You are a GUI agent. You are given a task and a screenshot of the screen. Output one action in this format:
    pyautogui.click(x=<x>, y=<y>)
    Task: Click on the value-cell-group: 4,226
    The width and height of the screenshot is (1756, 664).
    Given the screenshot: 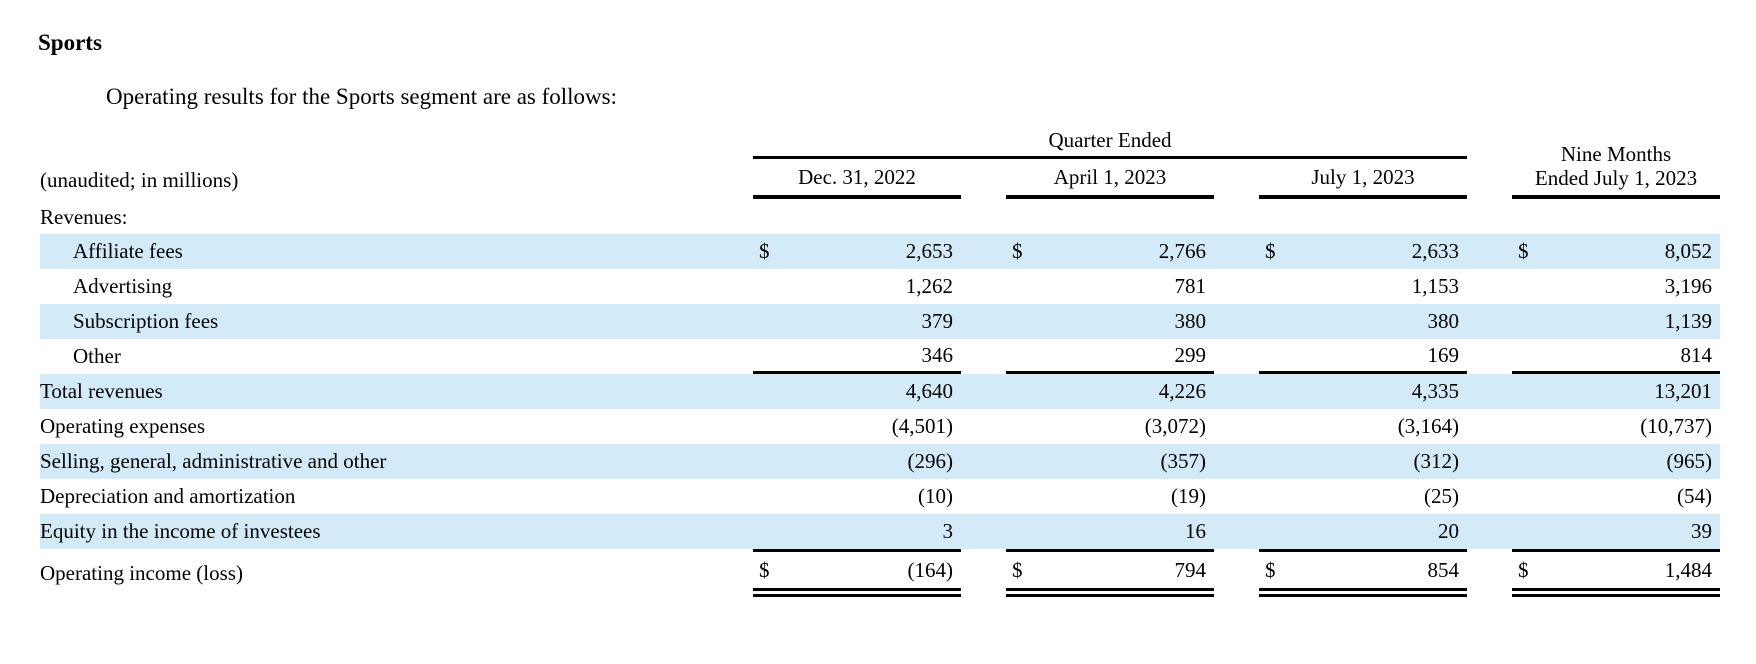 What is the action you would take?
    pyautogui.click(x=1110, y=391)
    